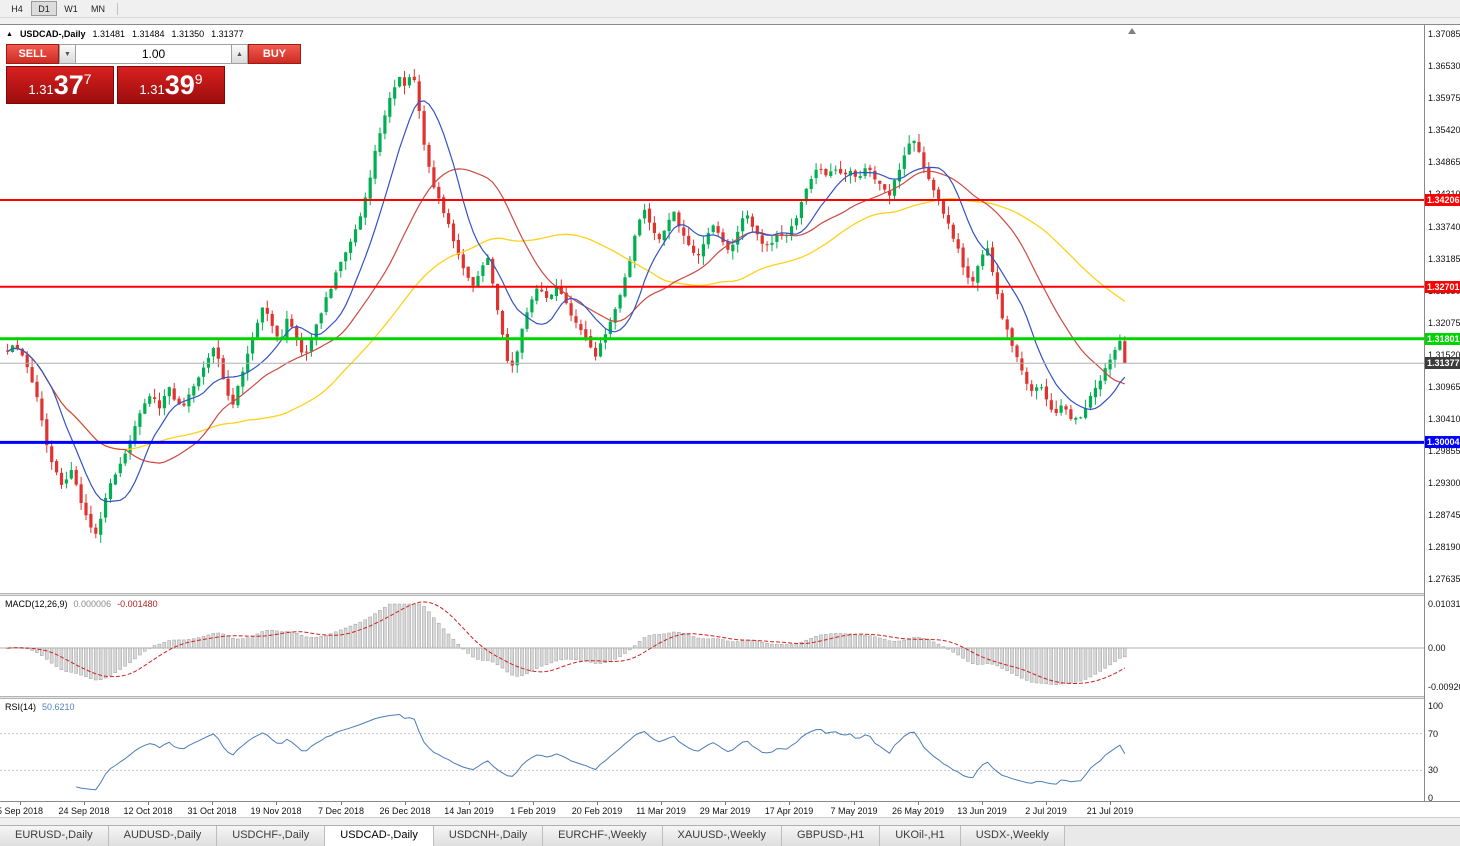 The width and height of the screenshot is (1460, 846). I want to click on buy-price-button: 1.31 39 9, so click(171, 85).